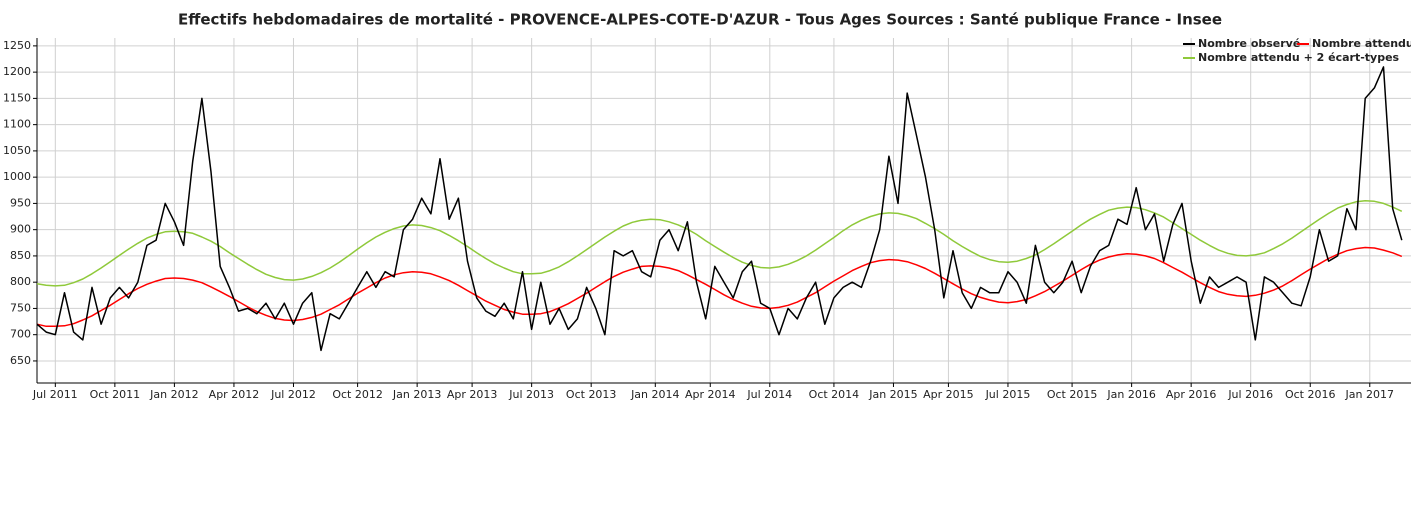  What do you see at coordinates (17, 45) in the screenshot?
I see `y-tick-label: 1250` at bounding box center [17, 45].